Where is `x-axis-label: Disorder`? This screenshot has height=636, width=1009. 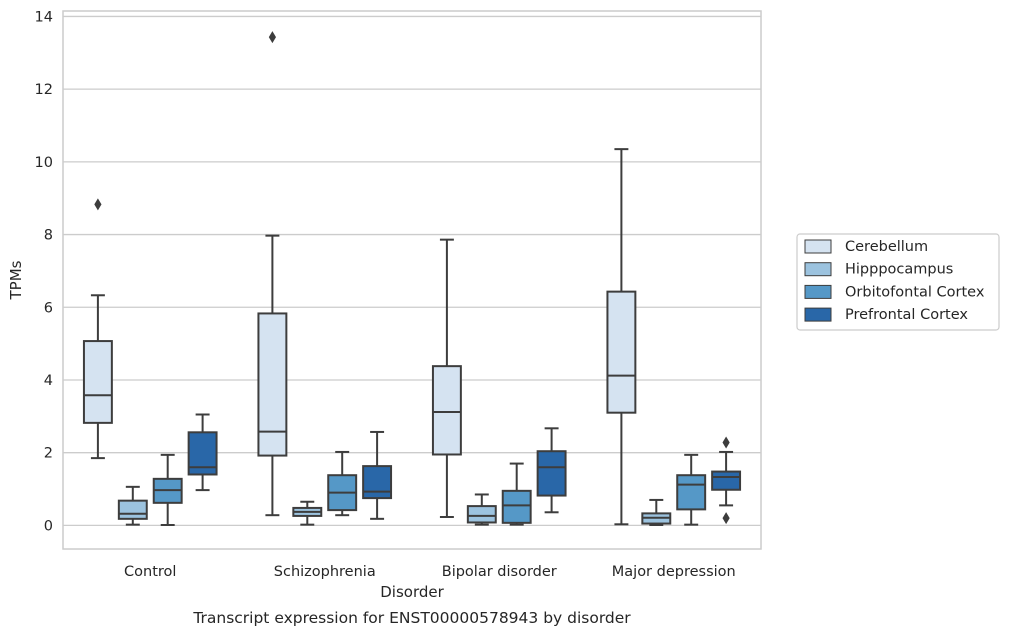
x-axis-label: Disorder is located at coordinates (412, 592).